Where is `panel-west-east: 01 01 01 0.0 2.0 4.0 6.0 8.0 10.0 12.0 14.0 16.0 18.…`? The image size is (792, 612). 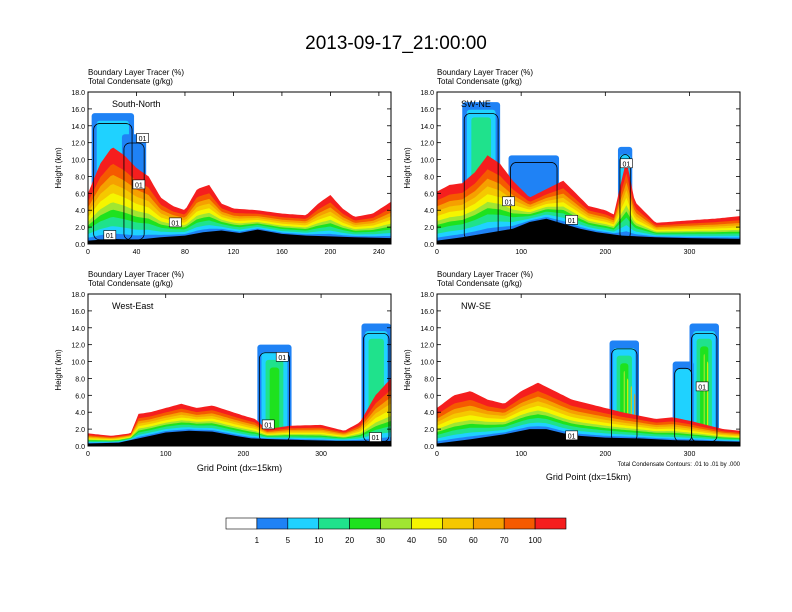 panel-west-east: 01 01 01 0.0 2.0 4.0 6.0 8.0 10.0 12.0 14.0 16.0 18.… is located at coordinates (223, 371).